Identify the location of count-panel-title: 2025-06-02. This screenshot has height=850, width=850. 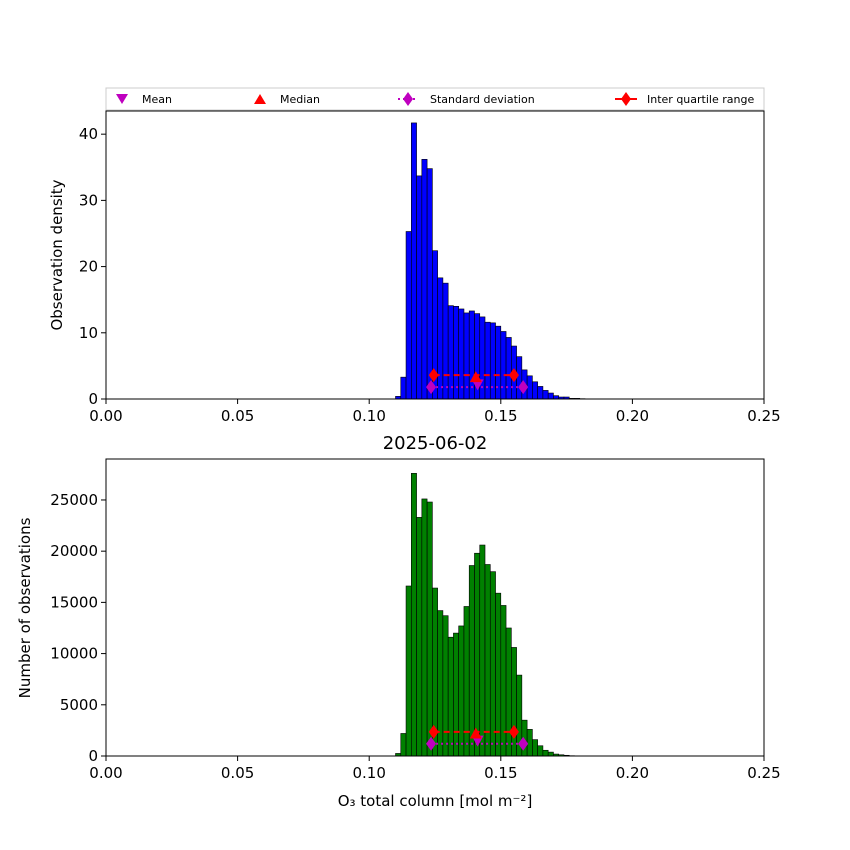
(435, 443).